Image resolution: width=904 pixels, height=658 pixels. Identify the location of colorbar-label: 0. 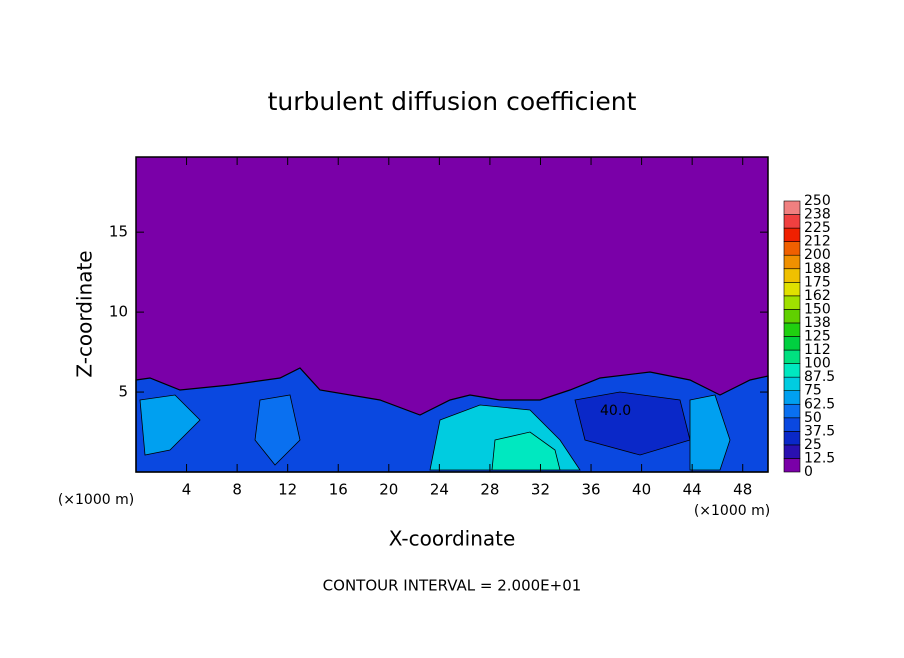
(808, 472).